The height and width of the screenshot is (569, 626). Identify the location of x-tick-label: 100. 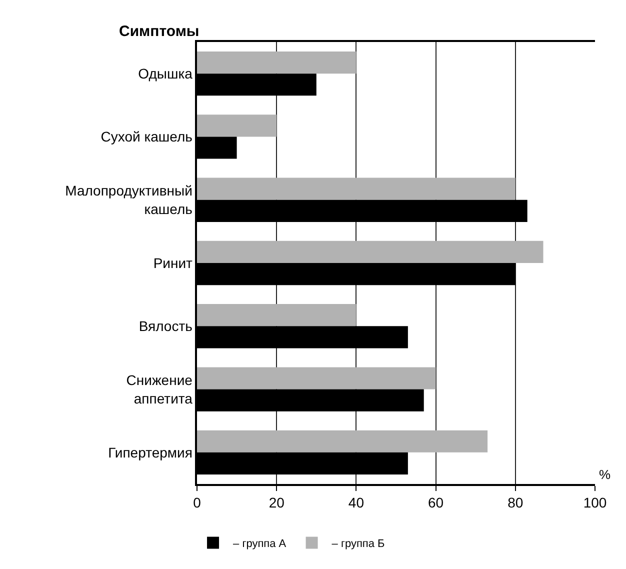
(595, 502).